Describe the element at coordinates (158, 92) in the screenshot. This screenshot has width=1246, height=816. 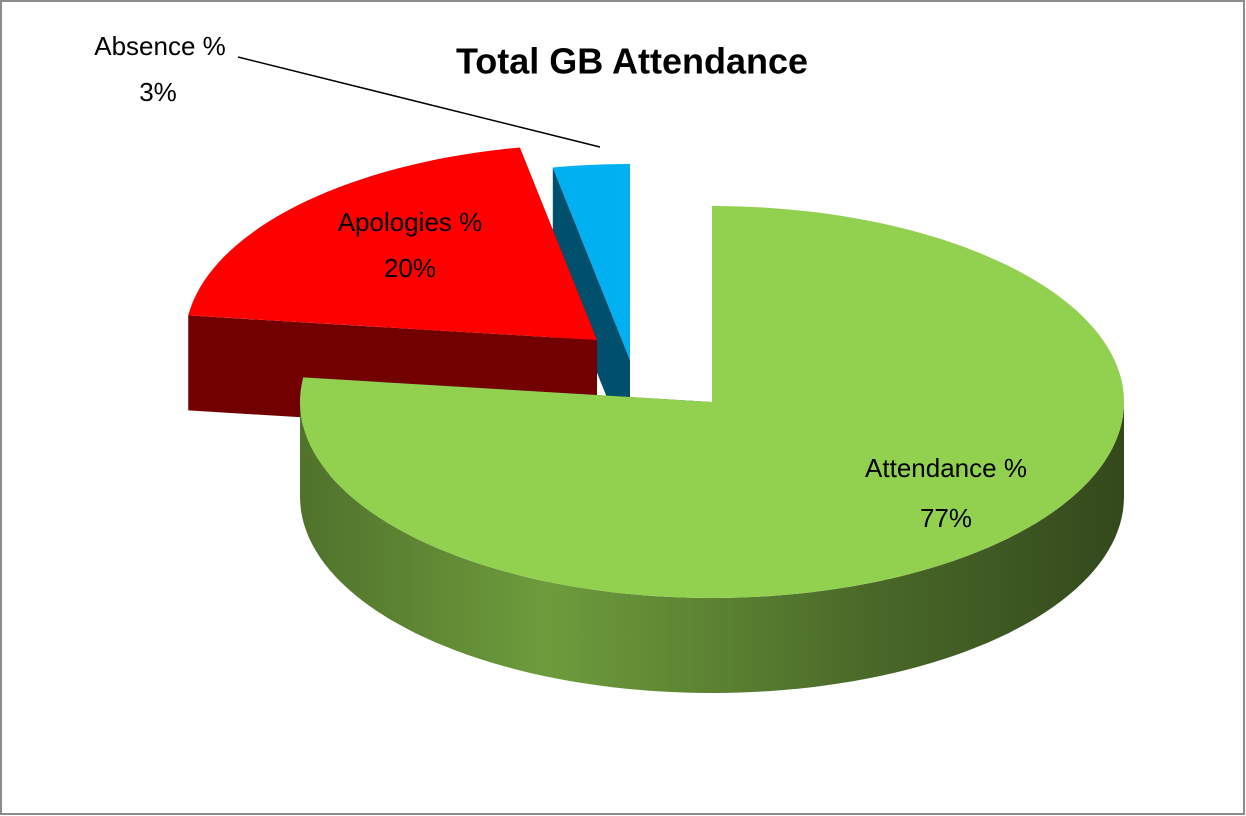
I see `value-label: 3%` at that location.